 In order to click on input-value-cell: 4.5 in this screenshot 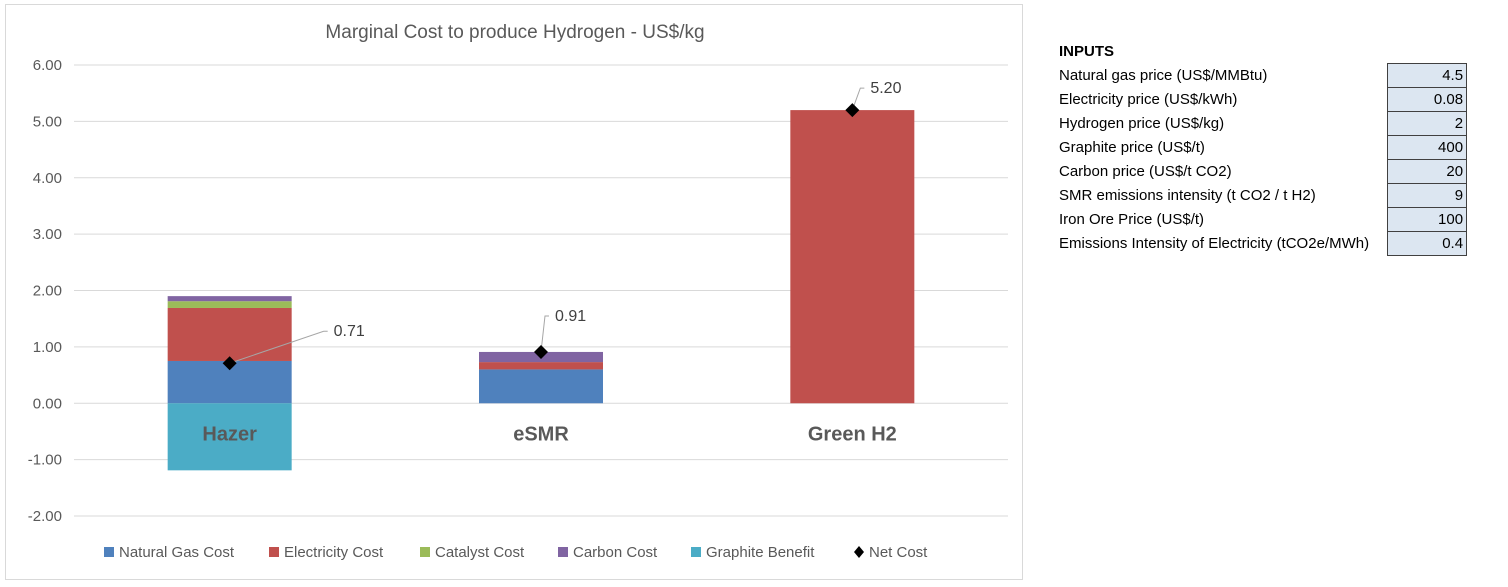, I will do `click(1427, 75)`.